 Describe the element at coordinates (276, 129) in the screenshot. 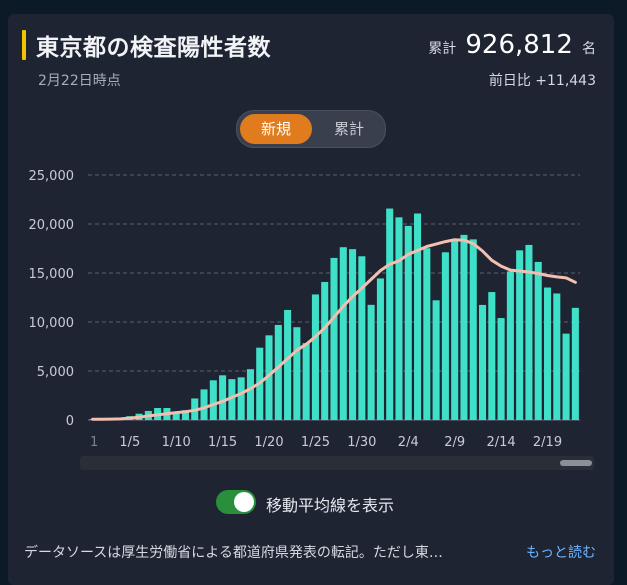

I see `tab-new: 新規` at that location.